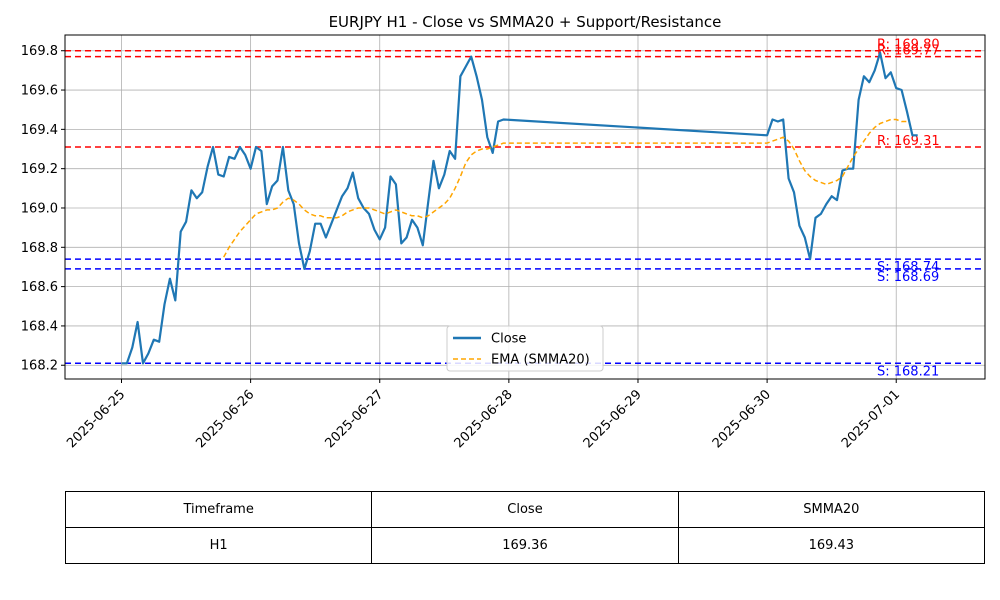  Describe the element at coordinates (39, 51) in the screenshot. I see `y-tick-label: 169.8` at that location.